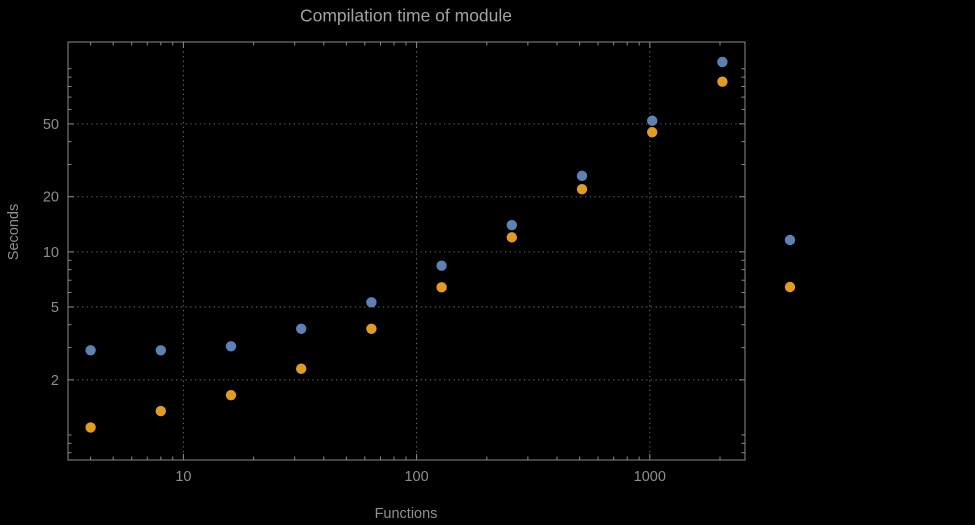 Image resolution: width=975 pixels, height=525 pixels. Describe the element at coordinates (183, 477) in the screenshot. I see `tick-label-x: 10` at that location.